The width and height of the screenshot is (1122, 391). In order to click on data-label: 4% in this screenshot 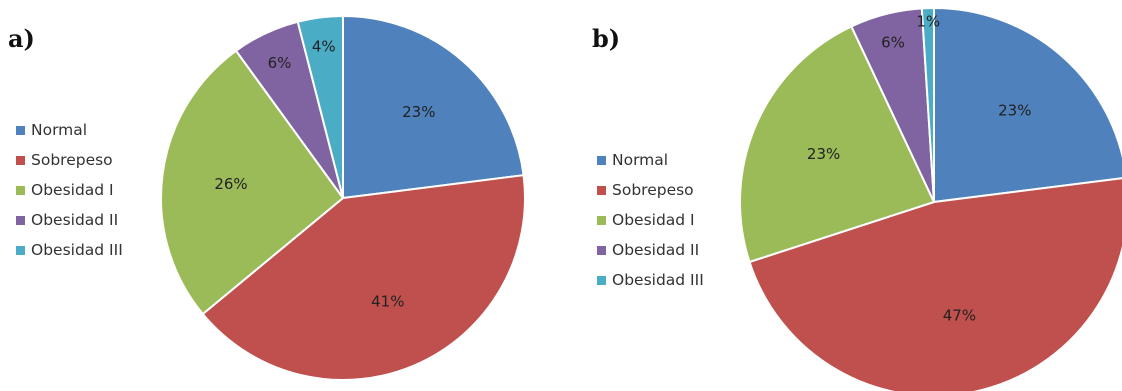, I will do `click(324, 46)`.